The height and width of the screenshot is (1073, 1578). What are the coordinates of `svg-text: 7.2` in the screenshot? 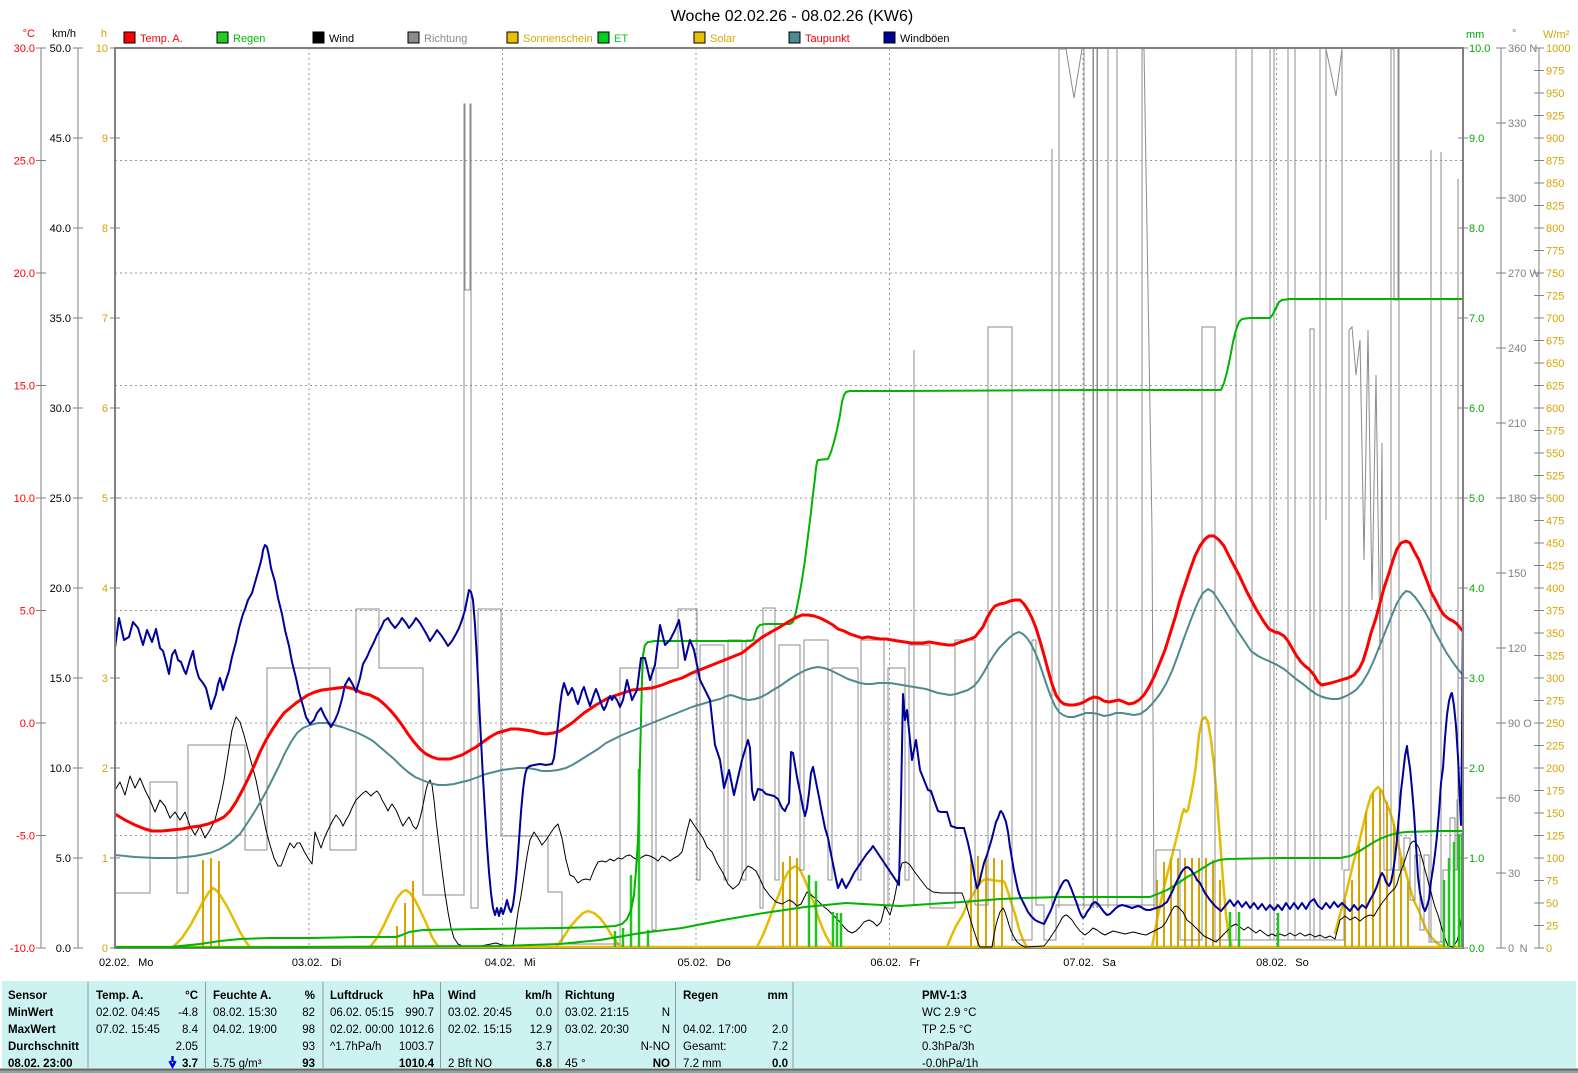 It's located at (780, 1047).